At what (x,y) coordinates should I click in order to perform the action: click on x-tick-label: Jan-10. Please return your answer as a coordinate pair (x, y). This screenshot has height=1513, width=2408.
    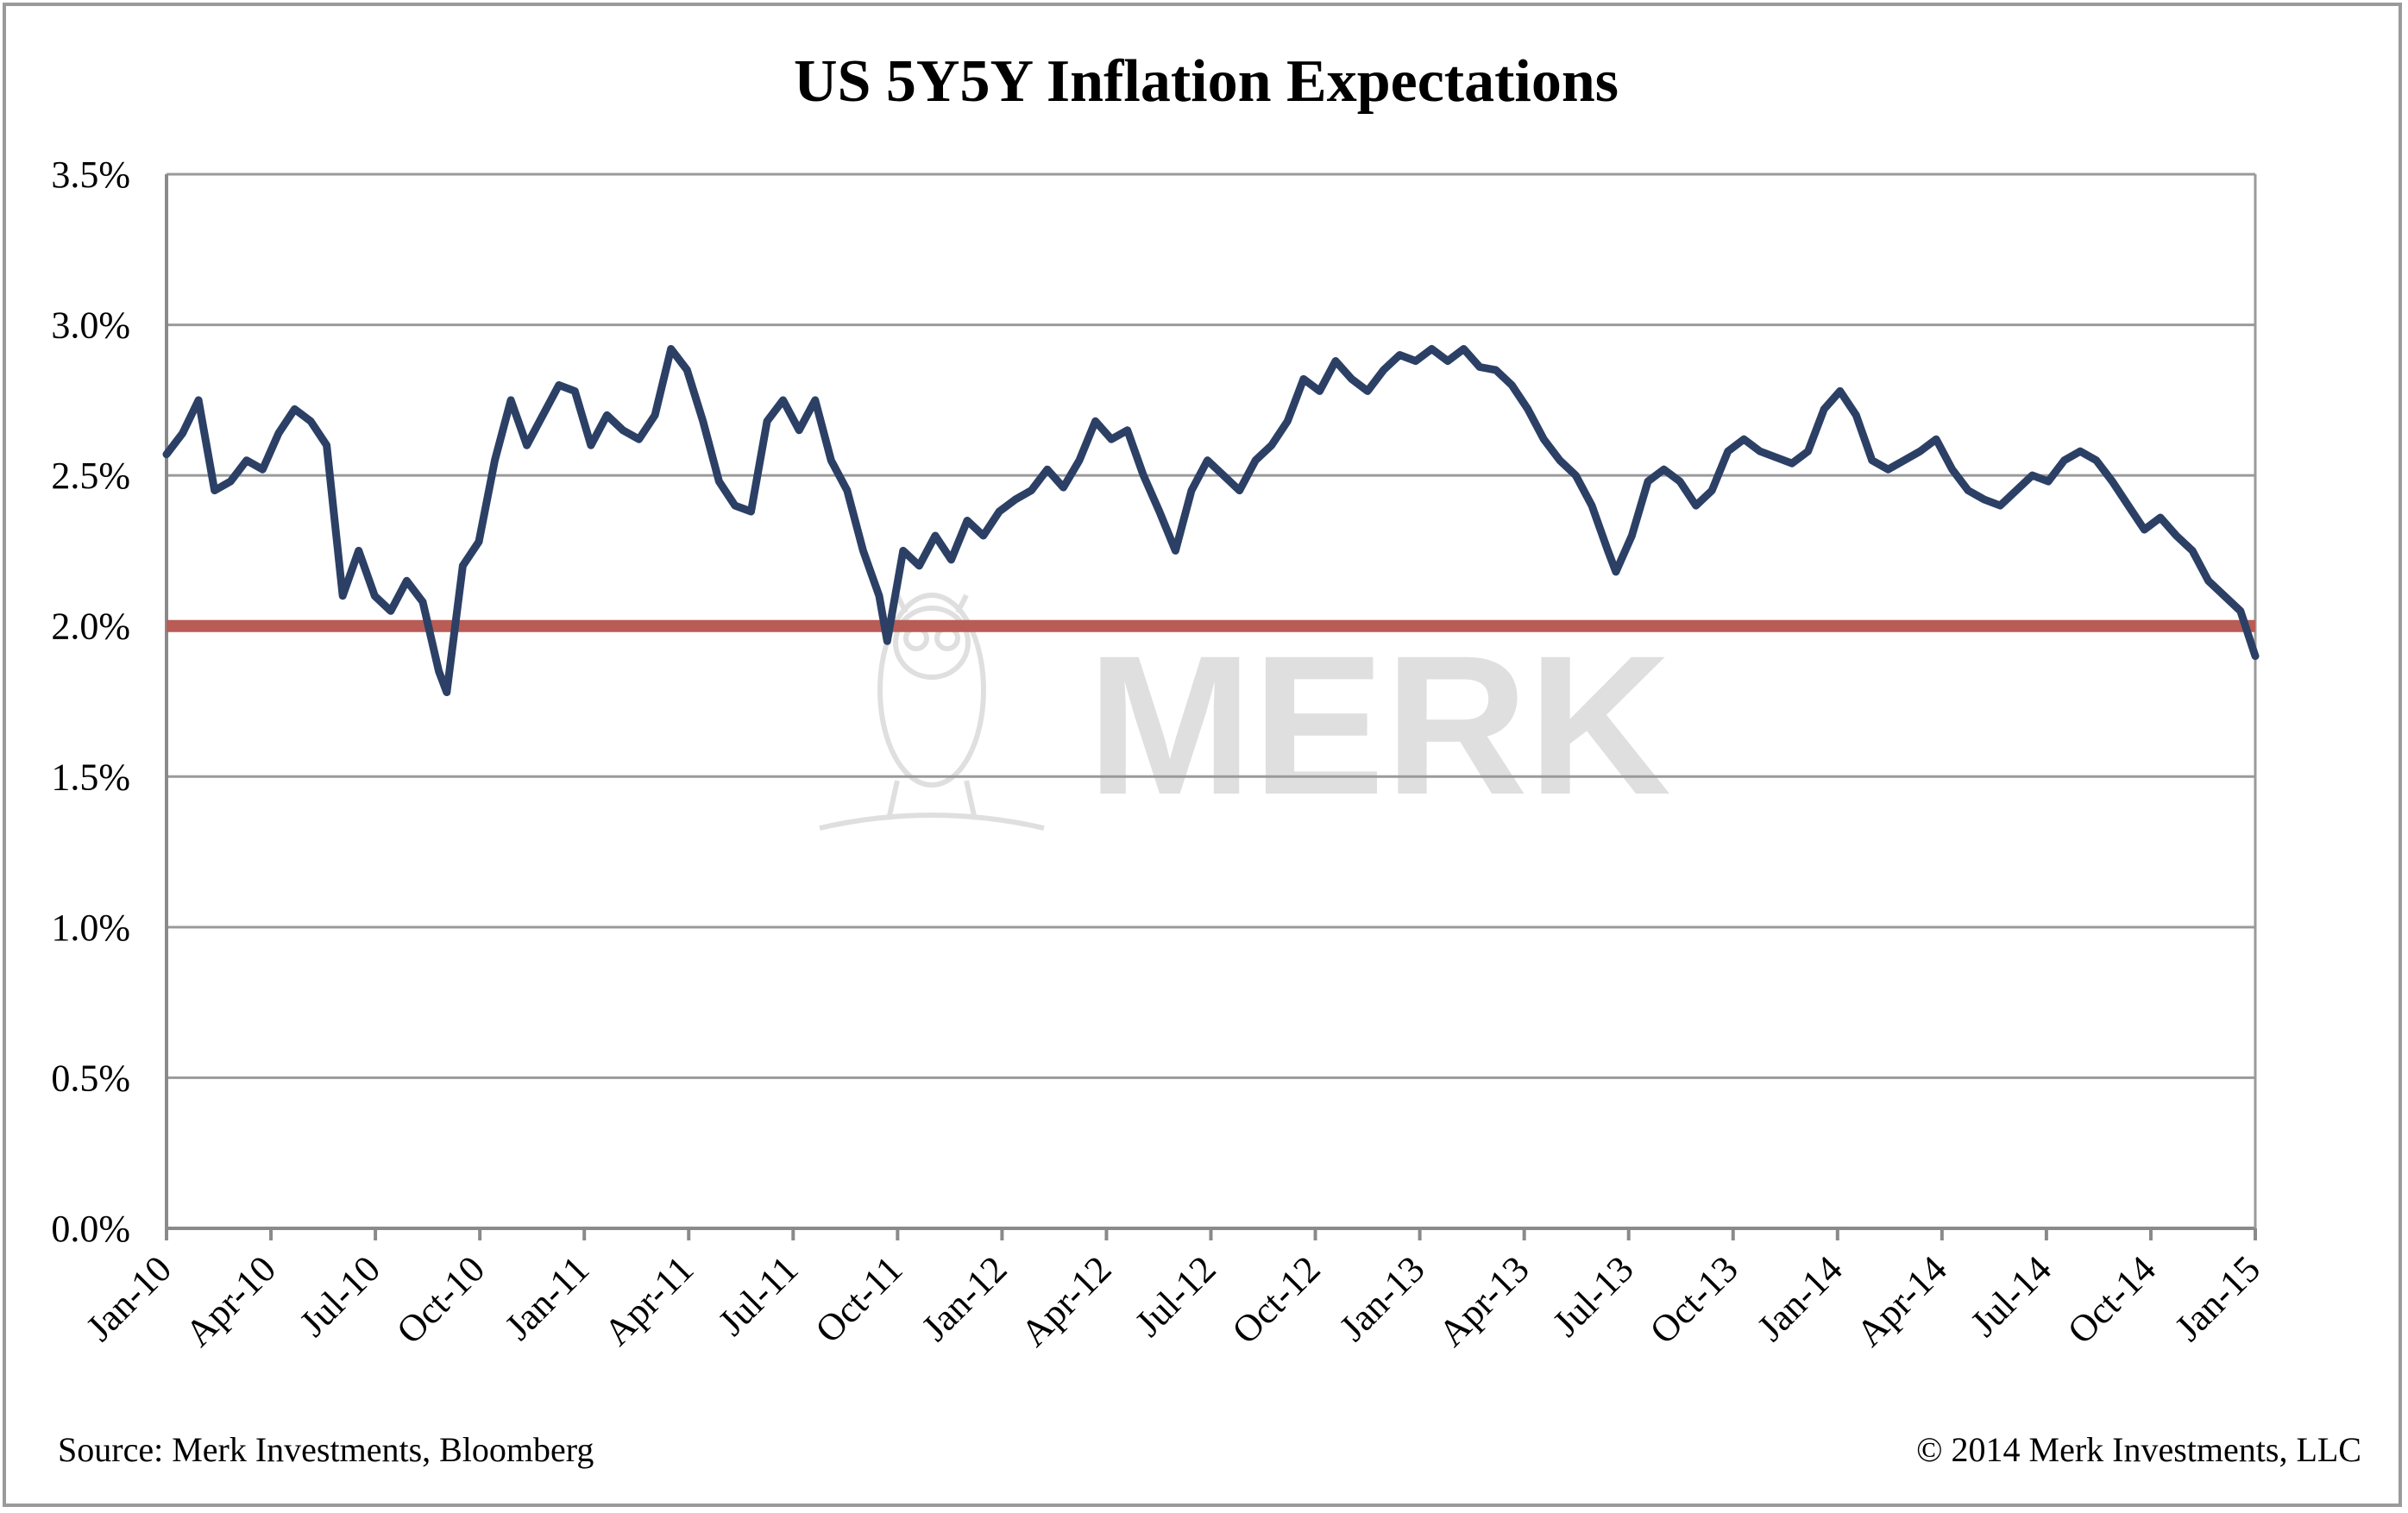
    Looking at the image, I should click on (128, 1298).